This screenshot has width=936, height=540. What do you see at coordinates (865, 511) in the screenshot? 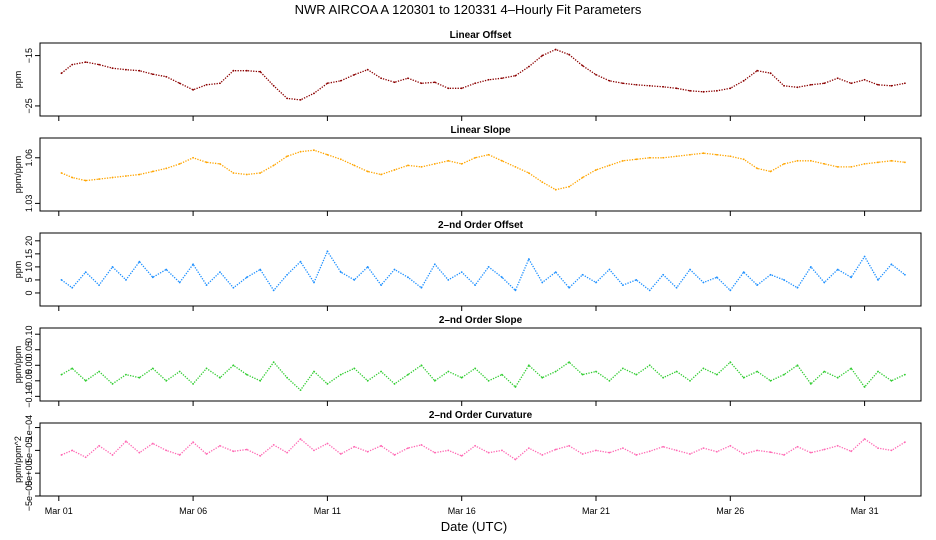
I see `x-tick-label: Mar 31` at bounding box center [865, 511].